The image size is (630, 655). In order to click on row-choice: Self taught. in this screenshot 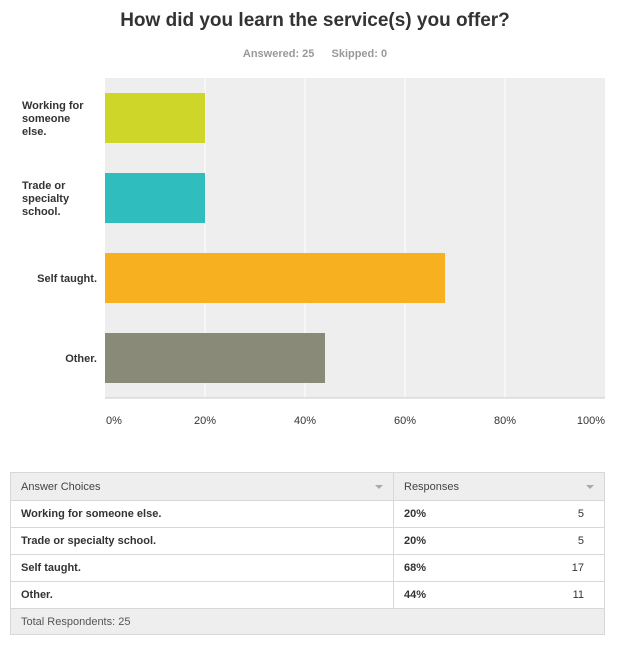, I will do `click(202, 568)`.